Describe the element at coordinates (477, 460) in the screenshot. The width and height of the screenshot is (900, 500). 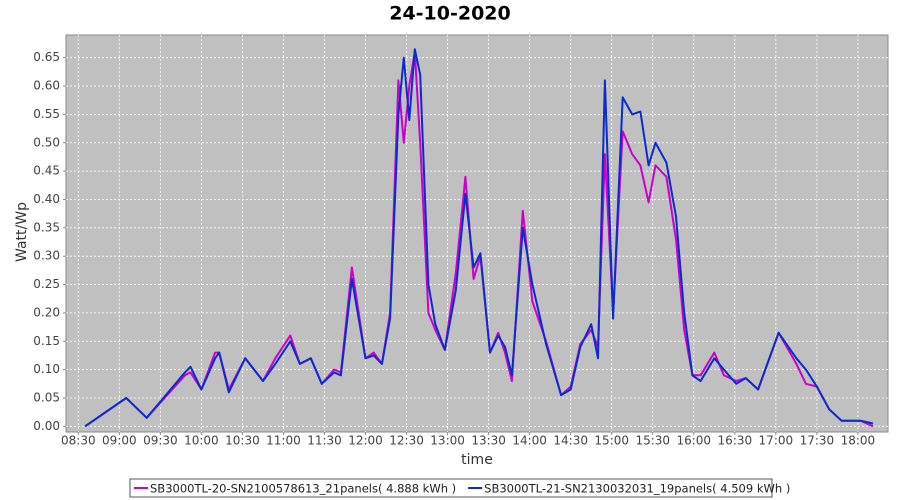
I see `x-axis-label: time` at that location.